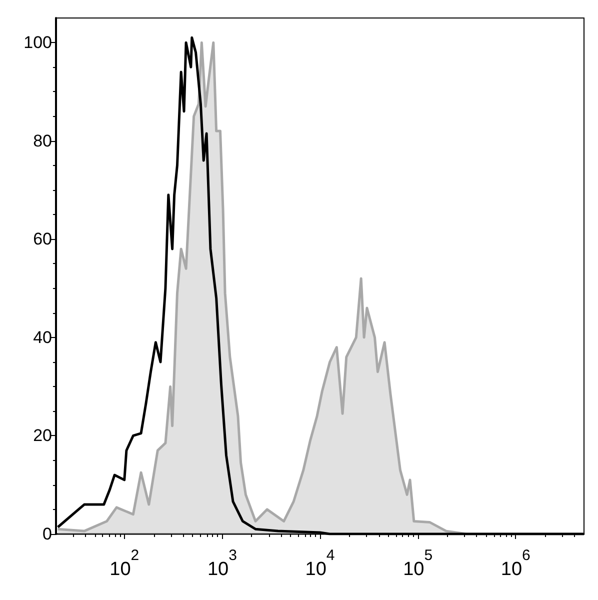 The width and height of the screenshot is (598, 600). Describe the element at coordinates (125, 563) in the screenshot. I see `x-tick-label: 10²` at that location.